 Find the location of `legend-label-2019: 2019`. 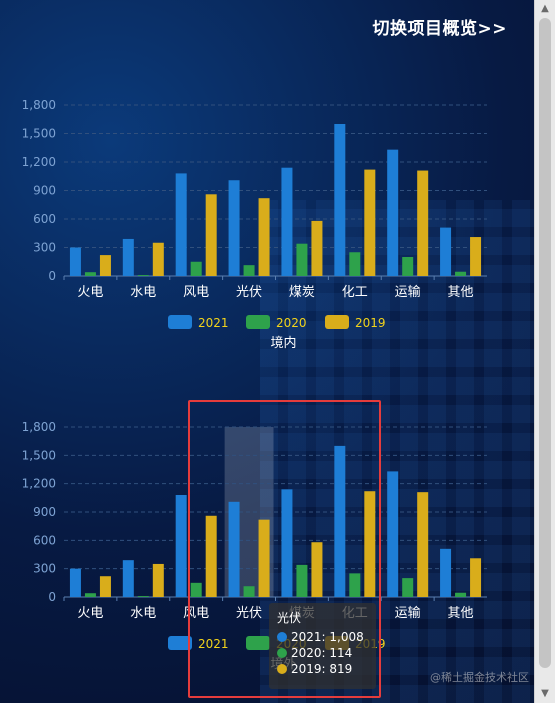

legend-label-2019: 2019 is located at coordinates (370, 323).